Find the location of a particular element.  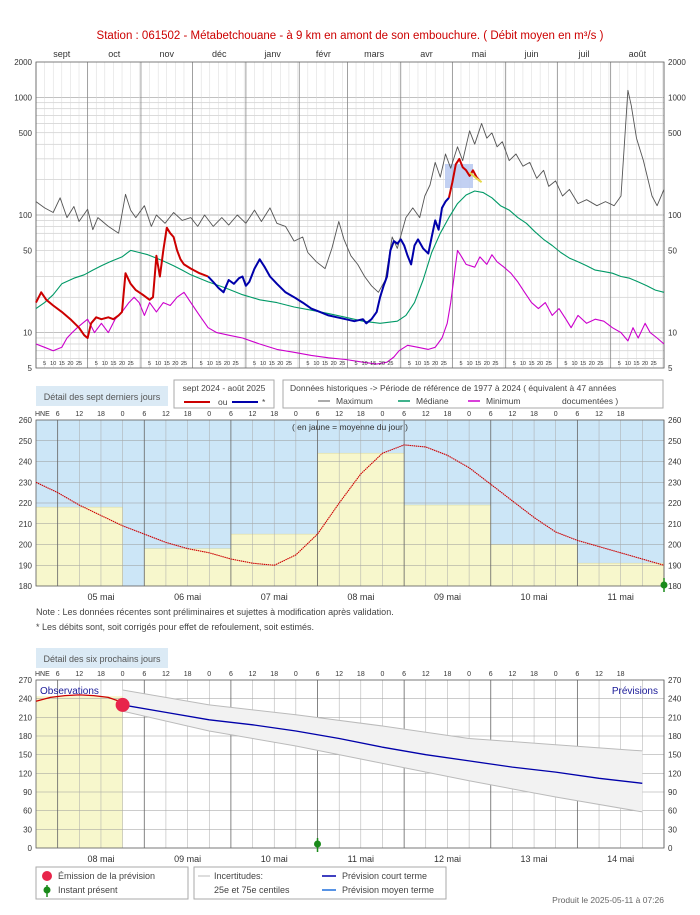

day-label: 14 mai is located at coordinates (620, 859).